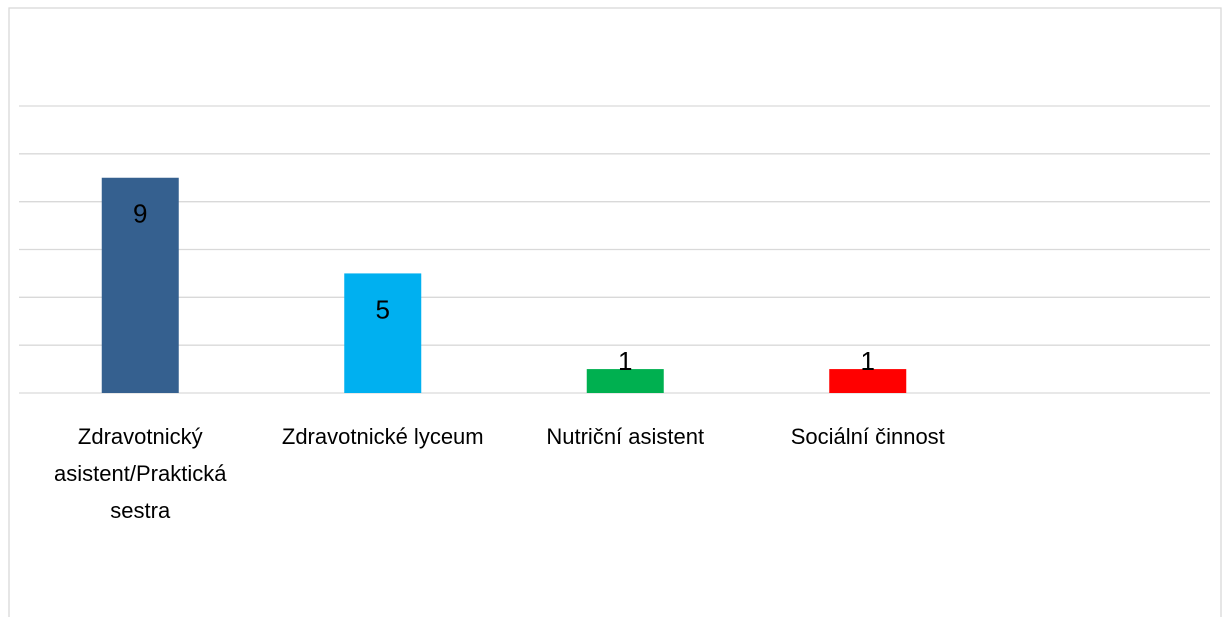 This screenshot has width=1222, height=617. I want to click on data-label: 5, so click(383, 309).